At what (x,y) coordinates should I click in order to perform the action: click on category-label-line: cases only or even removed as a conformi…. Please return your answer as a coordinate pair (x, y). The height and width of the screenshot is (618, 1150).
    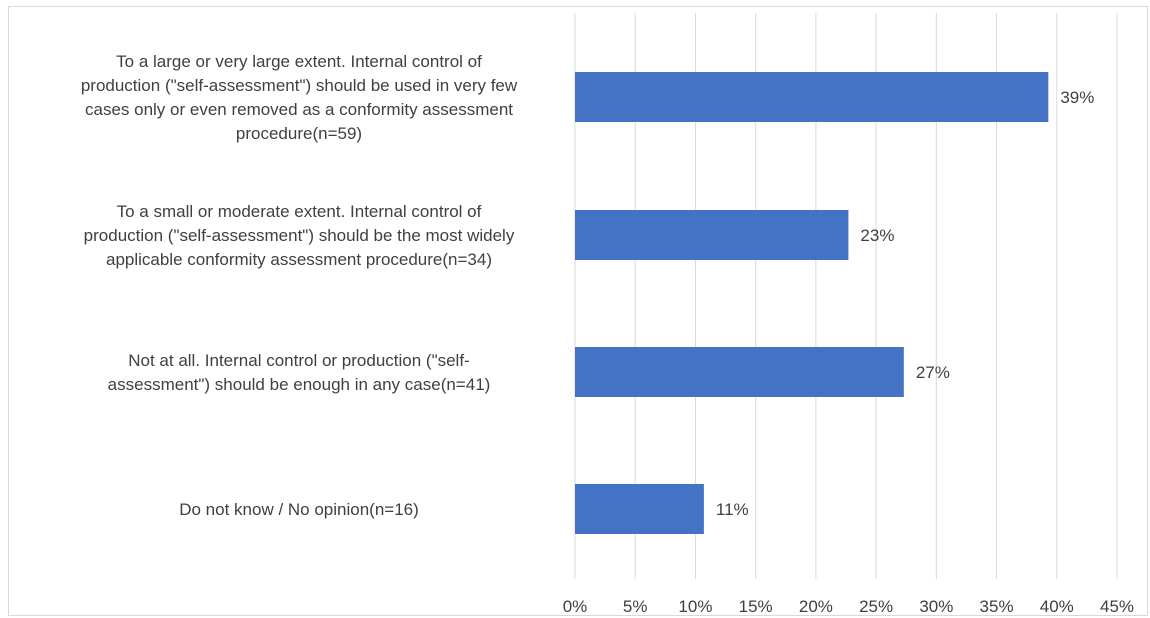
    Looking at the image, I should click on (299, 109).